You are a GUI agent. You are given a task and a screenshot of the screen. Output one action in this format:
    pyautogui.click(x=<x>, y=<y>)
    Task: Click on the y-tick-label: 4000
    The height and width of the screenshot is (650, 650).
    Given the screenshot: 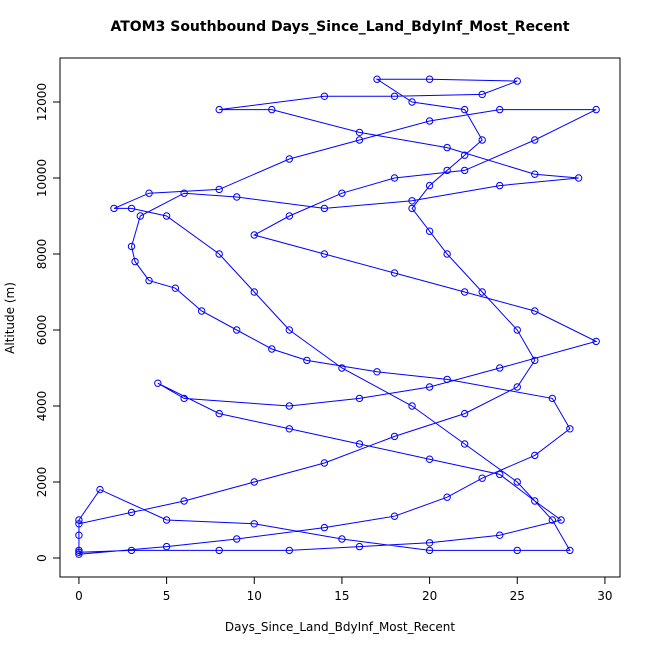 What is the action you would take?
    pyautogui.click(x=42, y=406)
    